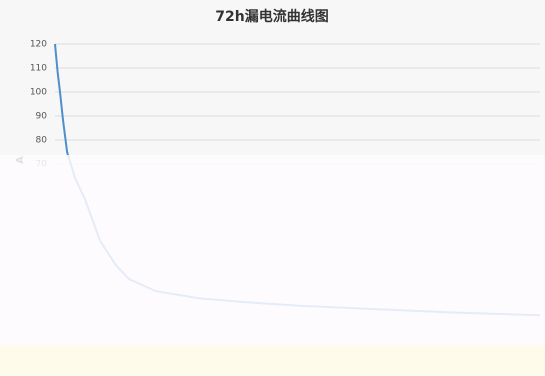  Describe the element at coordinates (38, 45) in the screenshot. I see `y-tick-label: 120` at that location.